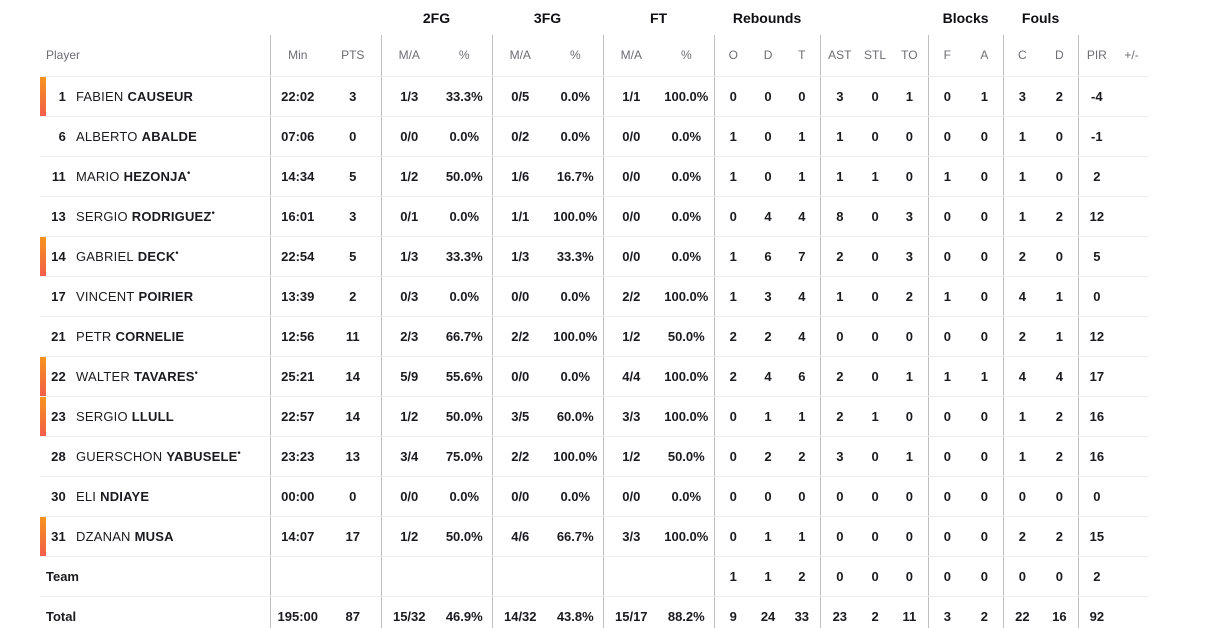  What do you see at coordinates (155, 496) in the screenshot?
I see `player-cell: 30 ELI NDIAYE` at bounding box center [155, 496].